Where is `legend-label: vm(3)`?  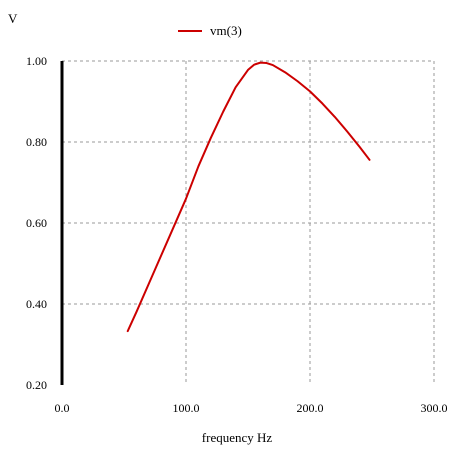
legend-label: vm(3) is located at coordinates (226, 30).